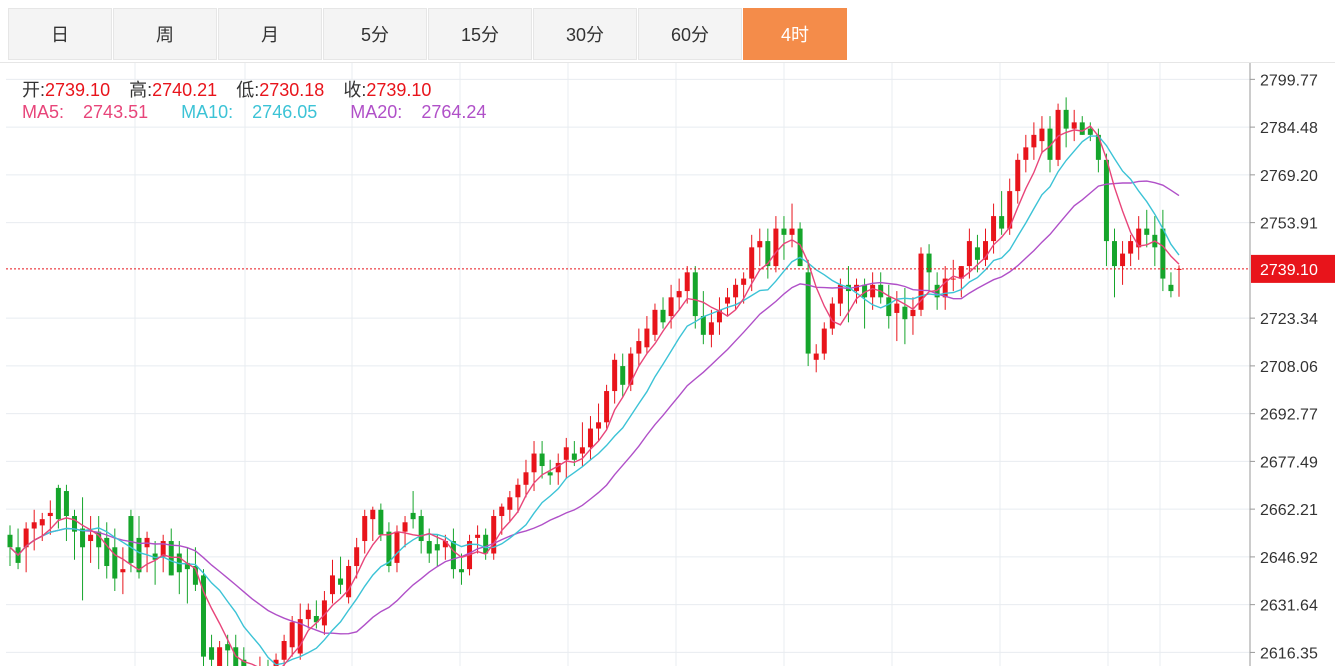 This screenshot has height=666, width=1335. What do you see at coordinates (795, 34) in the screenshot?
I see `tab-4hour: 4时` at bounding box center [795, 34].